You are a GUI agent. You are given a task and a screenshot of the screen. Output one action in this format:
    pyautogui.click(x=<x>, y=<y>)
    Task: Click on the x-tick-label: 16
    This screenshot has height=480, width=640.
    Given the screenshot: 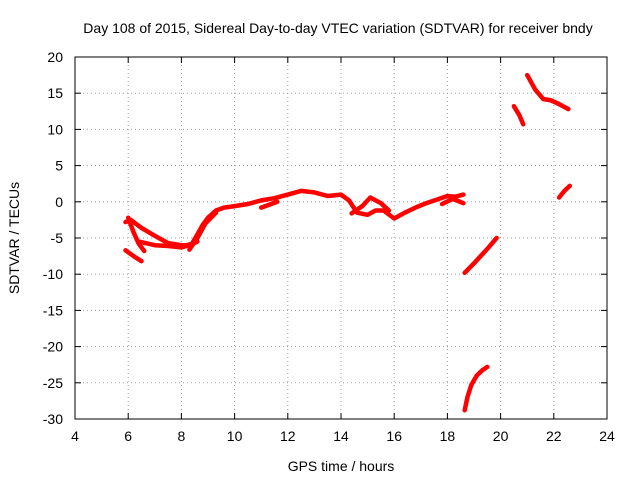 What is the action you would take?
    pyautogui.click(x=394, y=436)
    